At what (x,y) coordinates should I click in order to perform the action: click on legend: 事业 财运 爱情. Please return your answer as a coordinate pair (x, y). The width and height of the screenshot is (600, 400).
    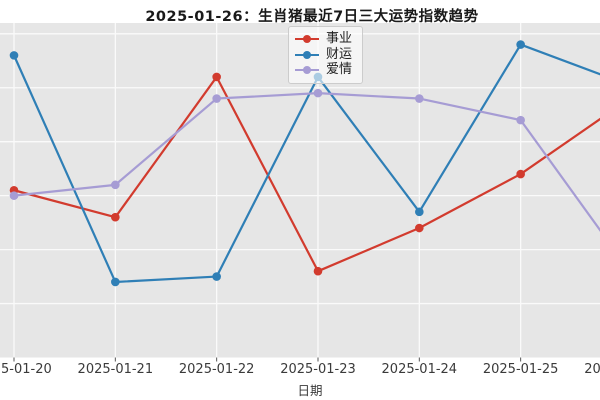
    Looking at the image, I should click on (326, 55).